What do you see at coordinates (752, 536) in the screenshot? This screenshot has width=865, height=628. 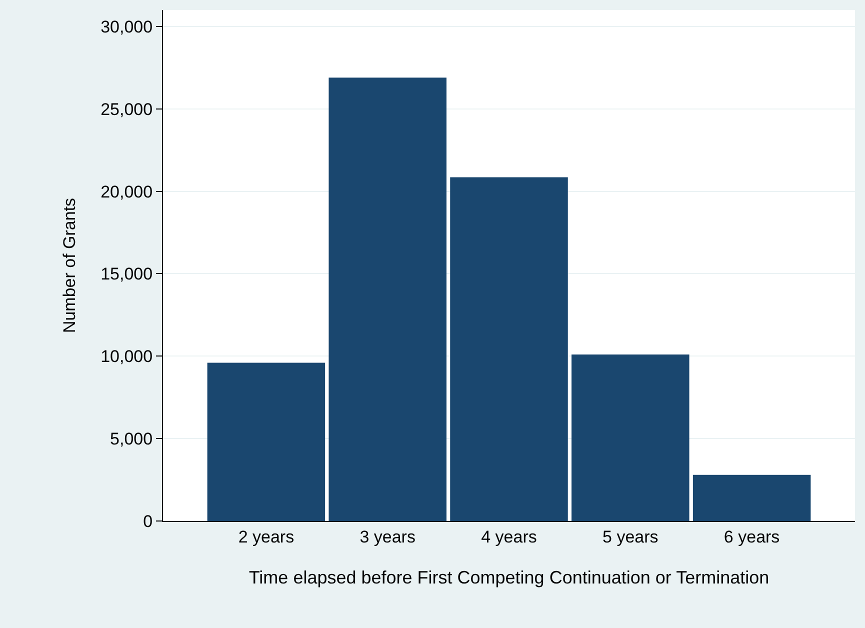 I see `x-tick-label: 6 years` at bounding box center [752, 536].